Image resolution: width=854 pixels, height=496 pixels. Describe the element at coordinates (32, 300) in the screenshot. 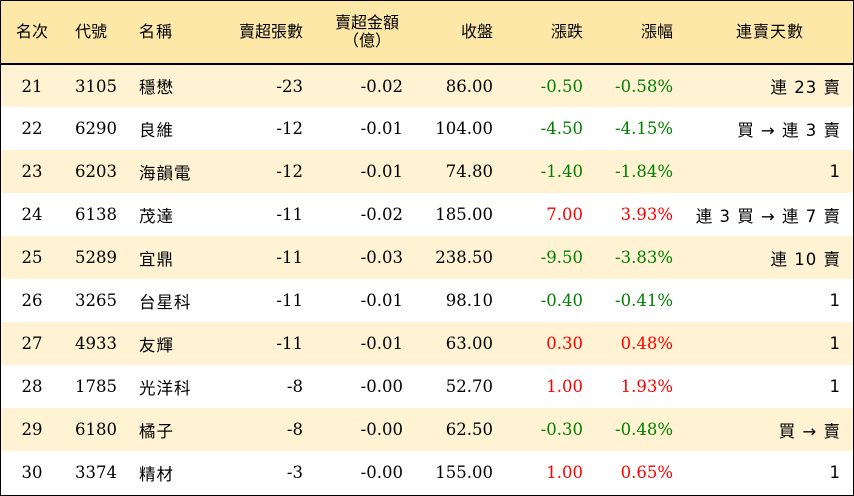

I see `cell-rank: 26` at that location.